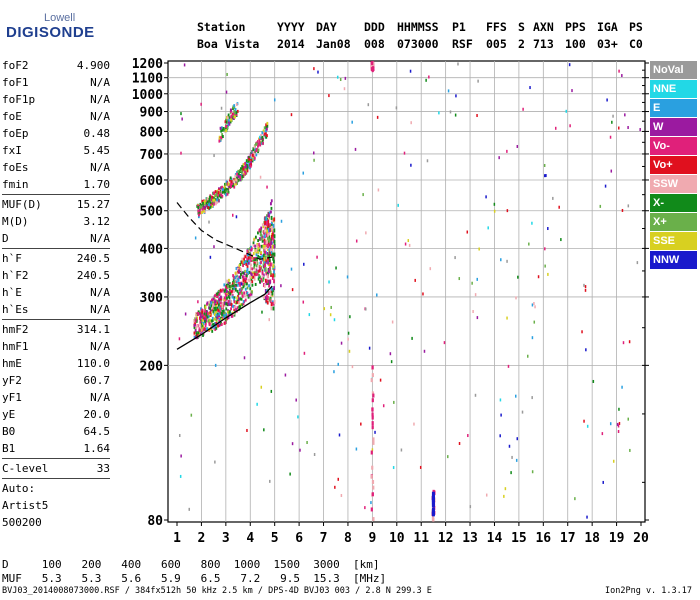 This screenshot has height=600, width=700. Describe the element at coordinates (9, 448) in the screenshot. I see `param-label: B1` at that location.